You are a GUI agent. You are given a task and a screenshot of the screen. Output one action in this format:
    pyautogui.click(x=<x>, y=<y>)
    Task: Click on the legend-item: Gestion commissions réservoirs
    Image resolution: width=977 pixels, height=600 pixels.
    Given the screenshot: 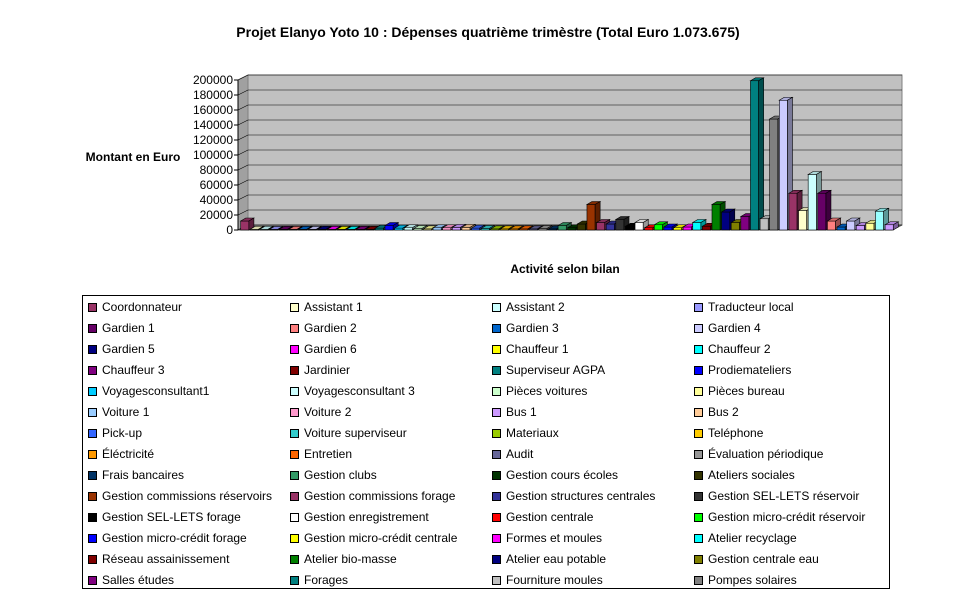 What is the action you would take?
    pyautogui.click(x=180, y=496)
    